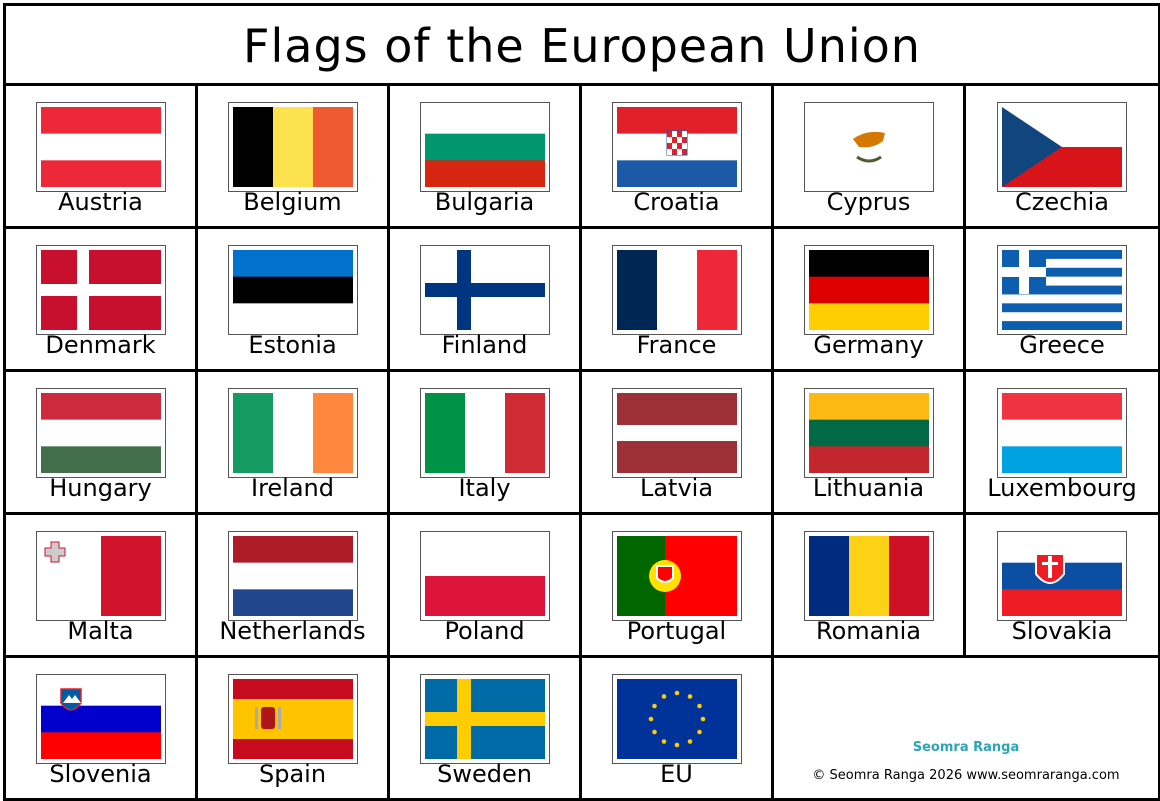 Image resolution: width=1160 pixels, height=801 pixels. Describe the element at coordinates (676, 774) in the screenshot. I see `flag-name: EU` at that location.